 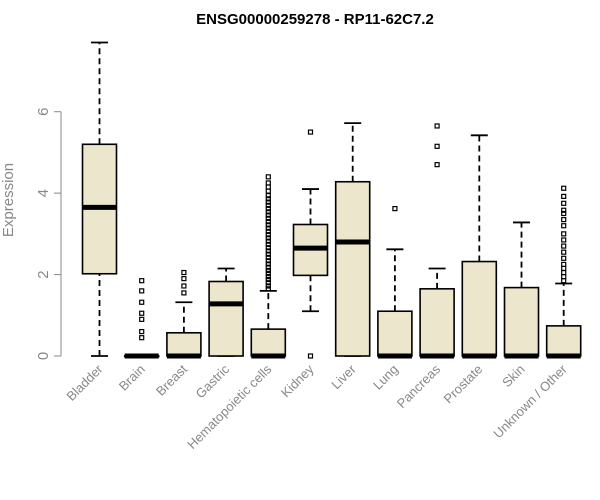 I want to click on x-tick-label: Brain, so click(x=132, y=378).